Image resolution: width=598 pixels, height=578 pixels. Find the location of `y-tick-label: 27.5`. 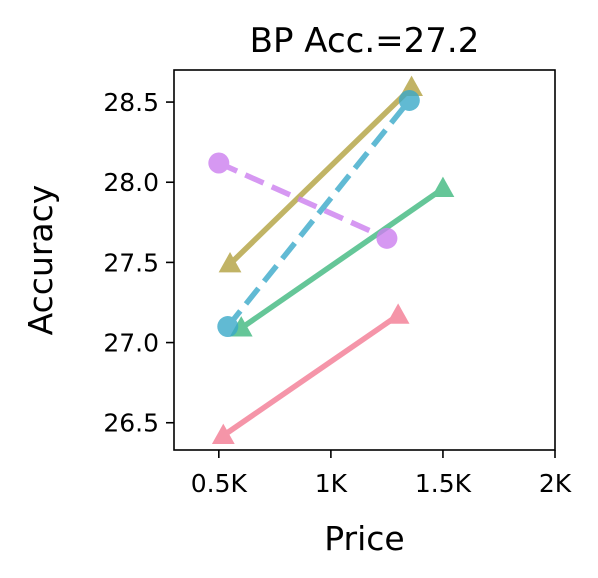

y-tick-label: 27.5 is located at coordinates (131, 262).